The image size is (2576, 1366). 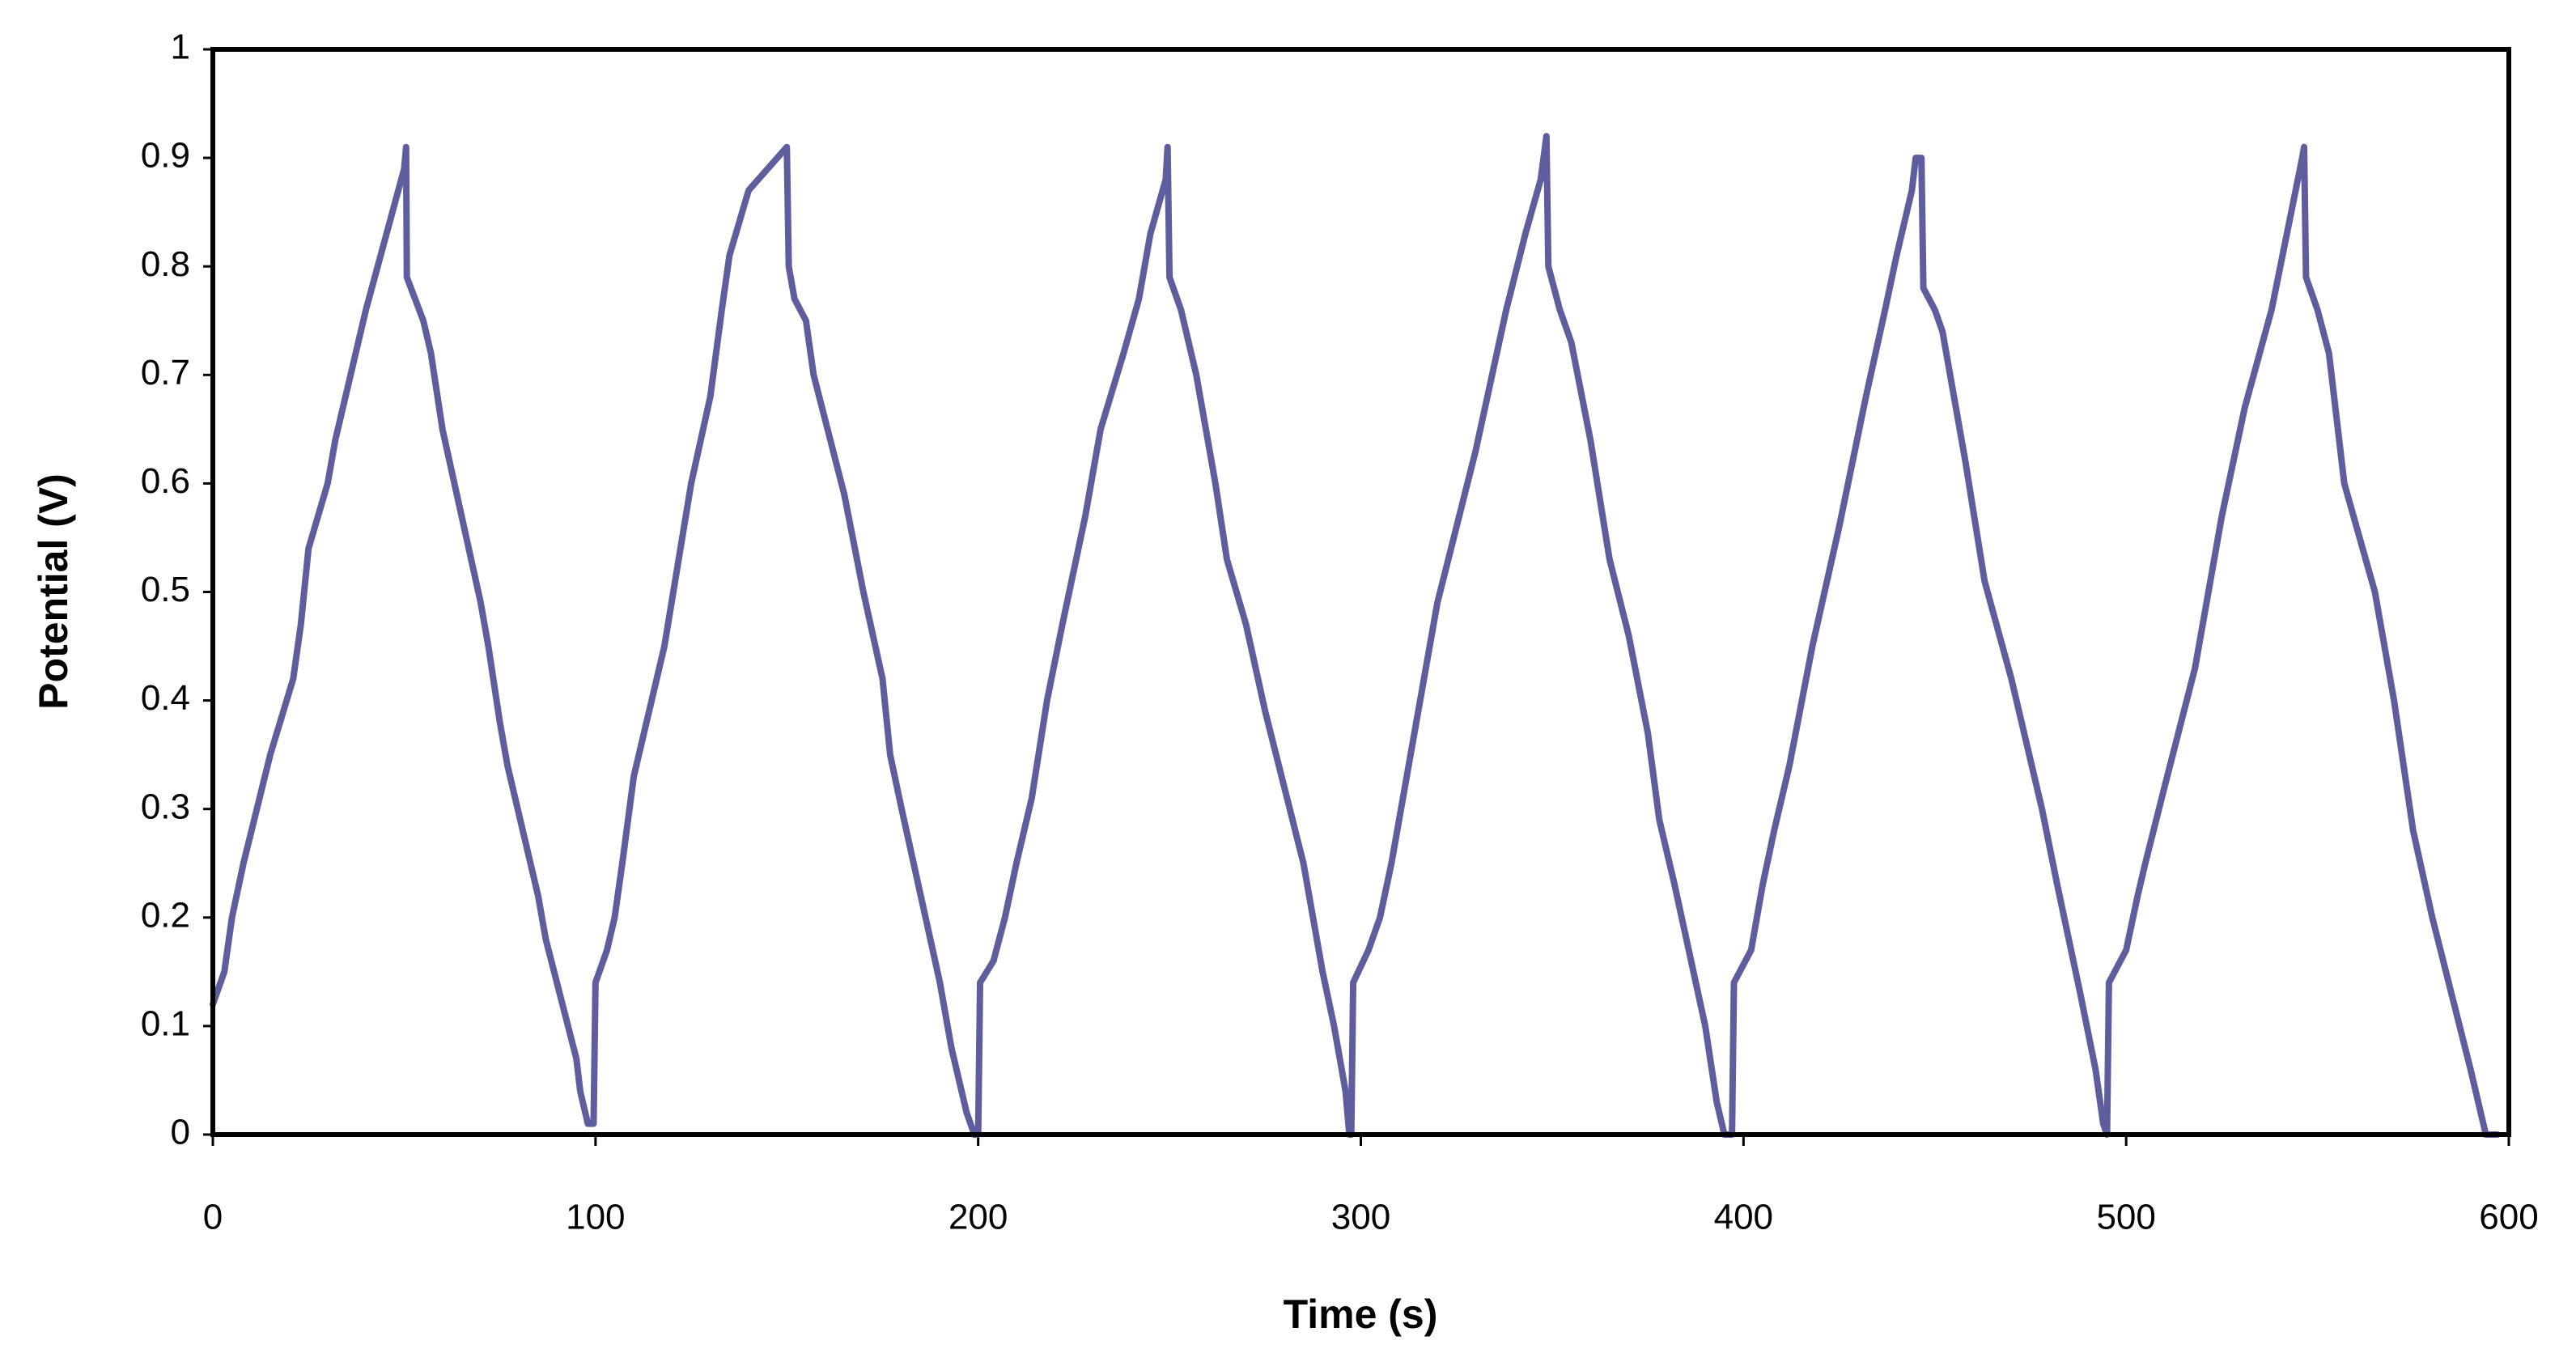 What do you see at coordinates (165, 372) in the screenshot?
I see `y-tick-label: 0.7` at bounding box center [165, 372].